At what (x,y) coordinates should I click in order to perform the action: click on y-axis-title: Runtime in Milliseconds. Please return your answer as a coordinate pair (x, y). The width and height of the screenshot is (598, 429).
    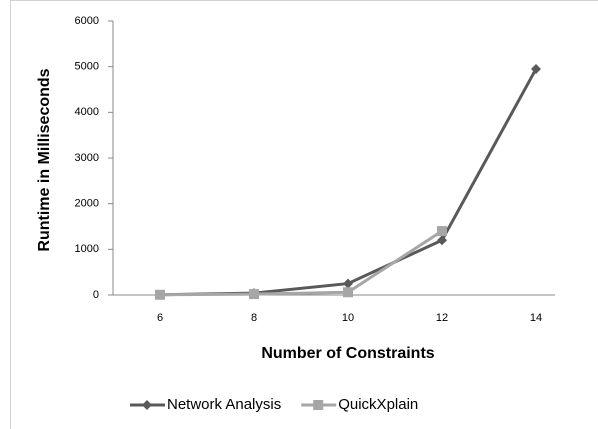
    Looking at the image, I should click on (44, 159).